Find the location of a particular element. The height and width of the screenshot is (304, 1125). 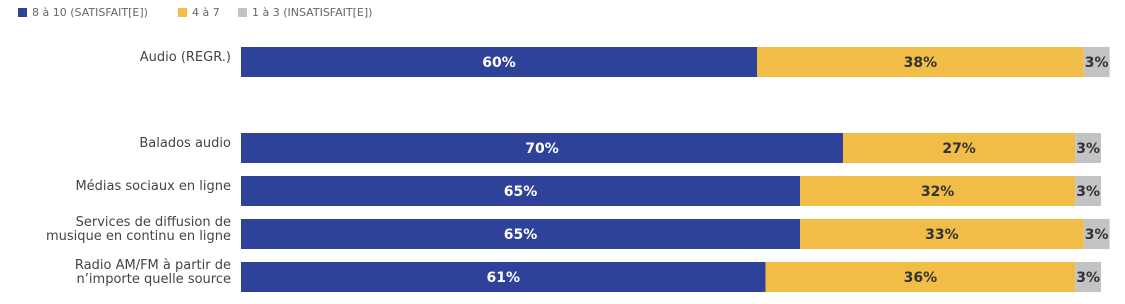

legend-item: 1 à 3 (INSATISFAIT[E]) is located at coordinates (305, 12).